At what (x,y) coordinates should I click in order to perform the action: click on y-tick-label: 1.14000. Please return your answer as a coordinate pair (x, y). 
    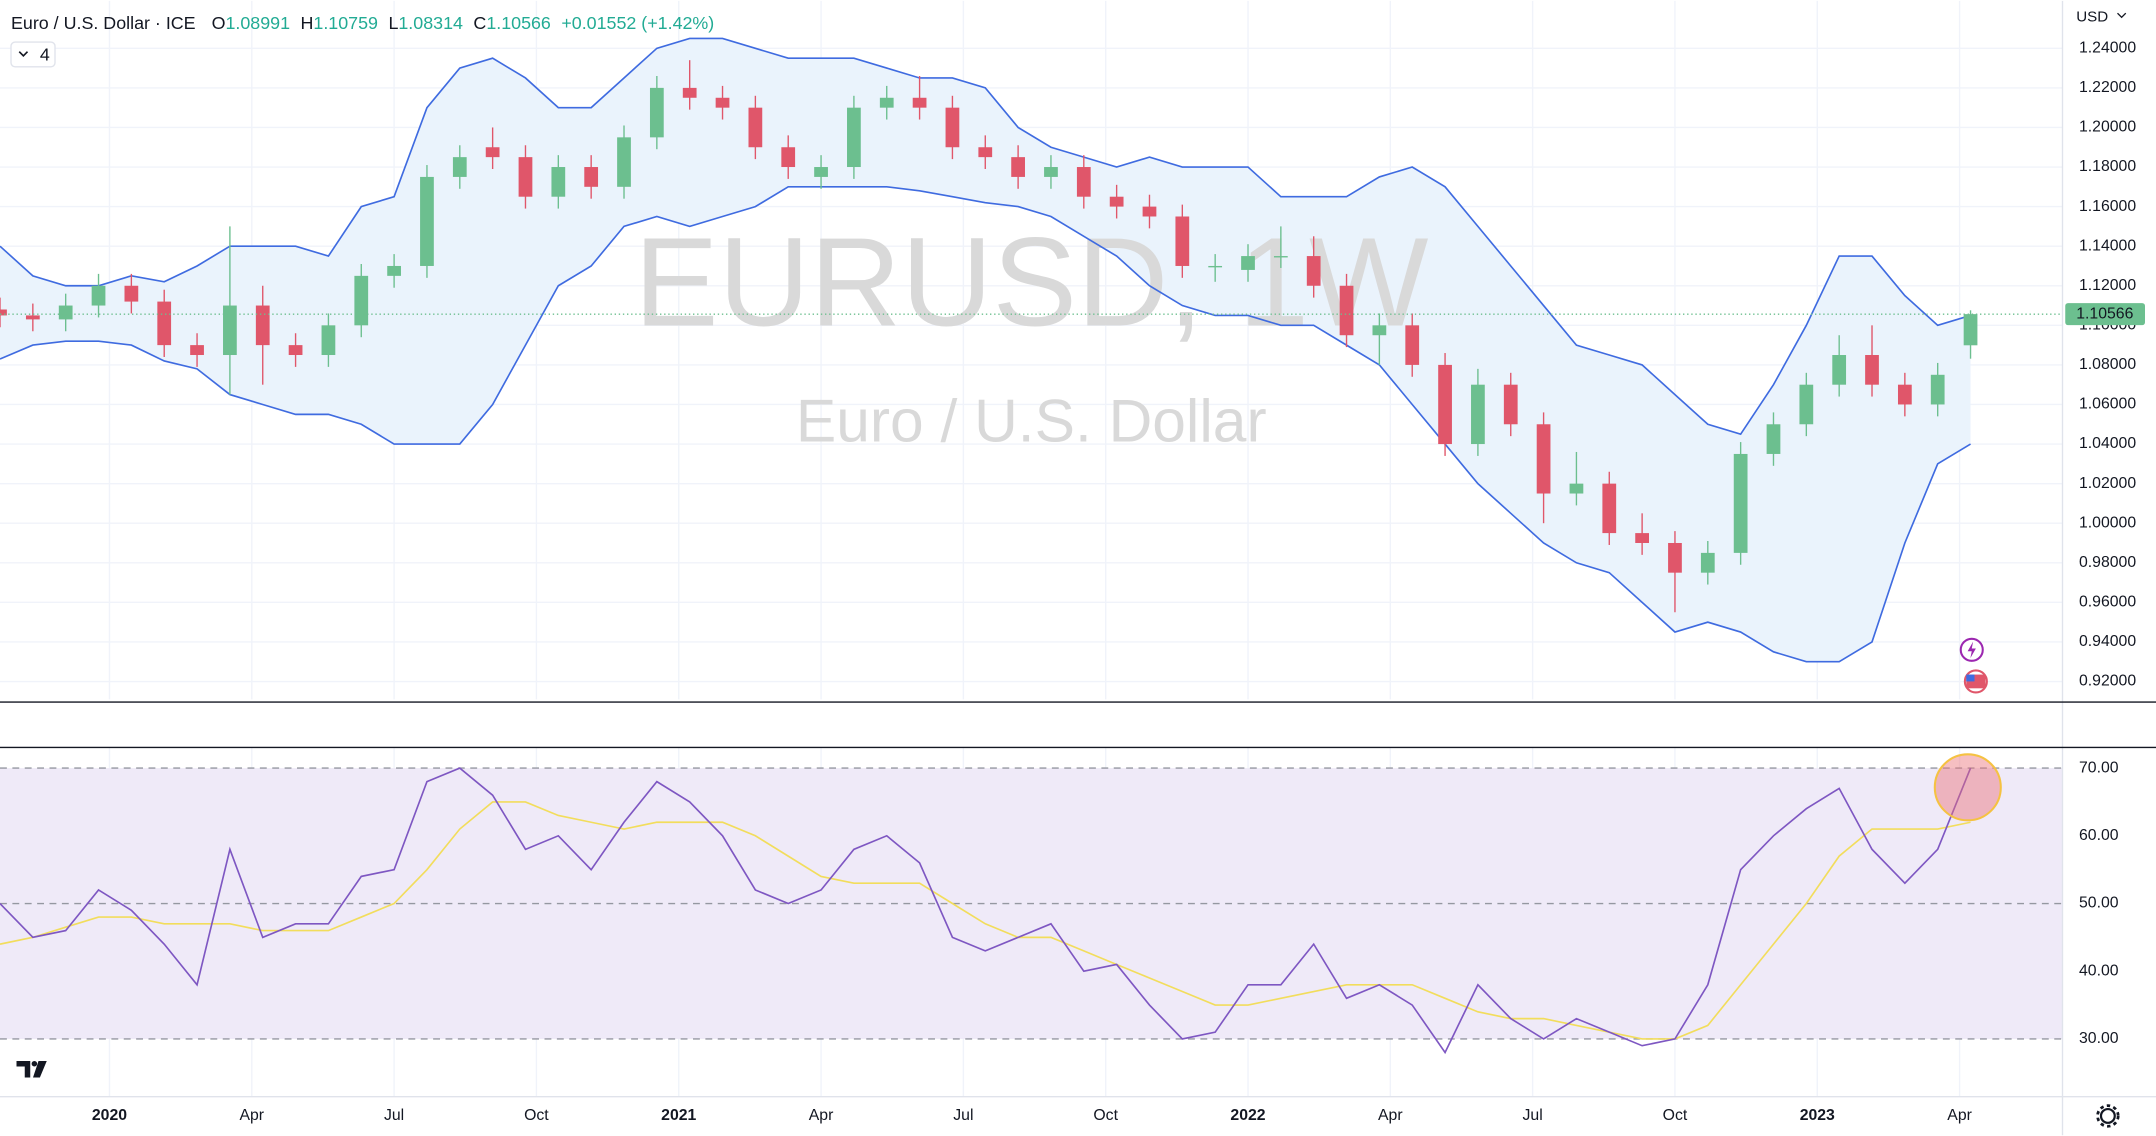
    Looking at the image, I should click on (2107, 245).